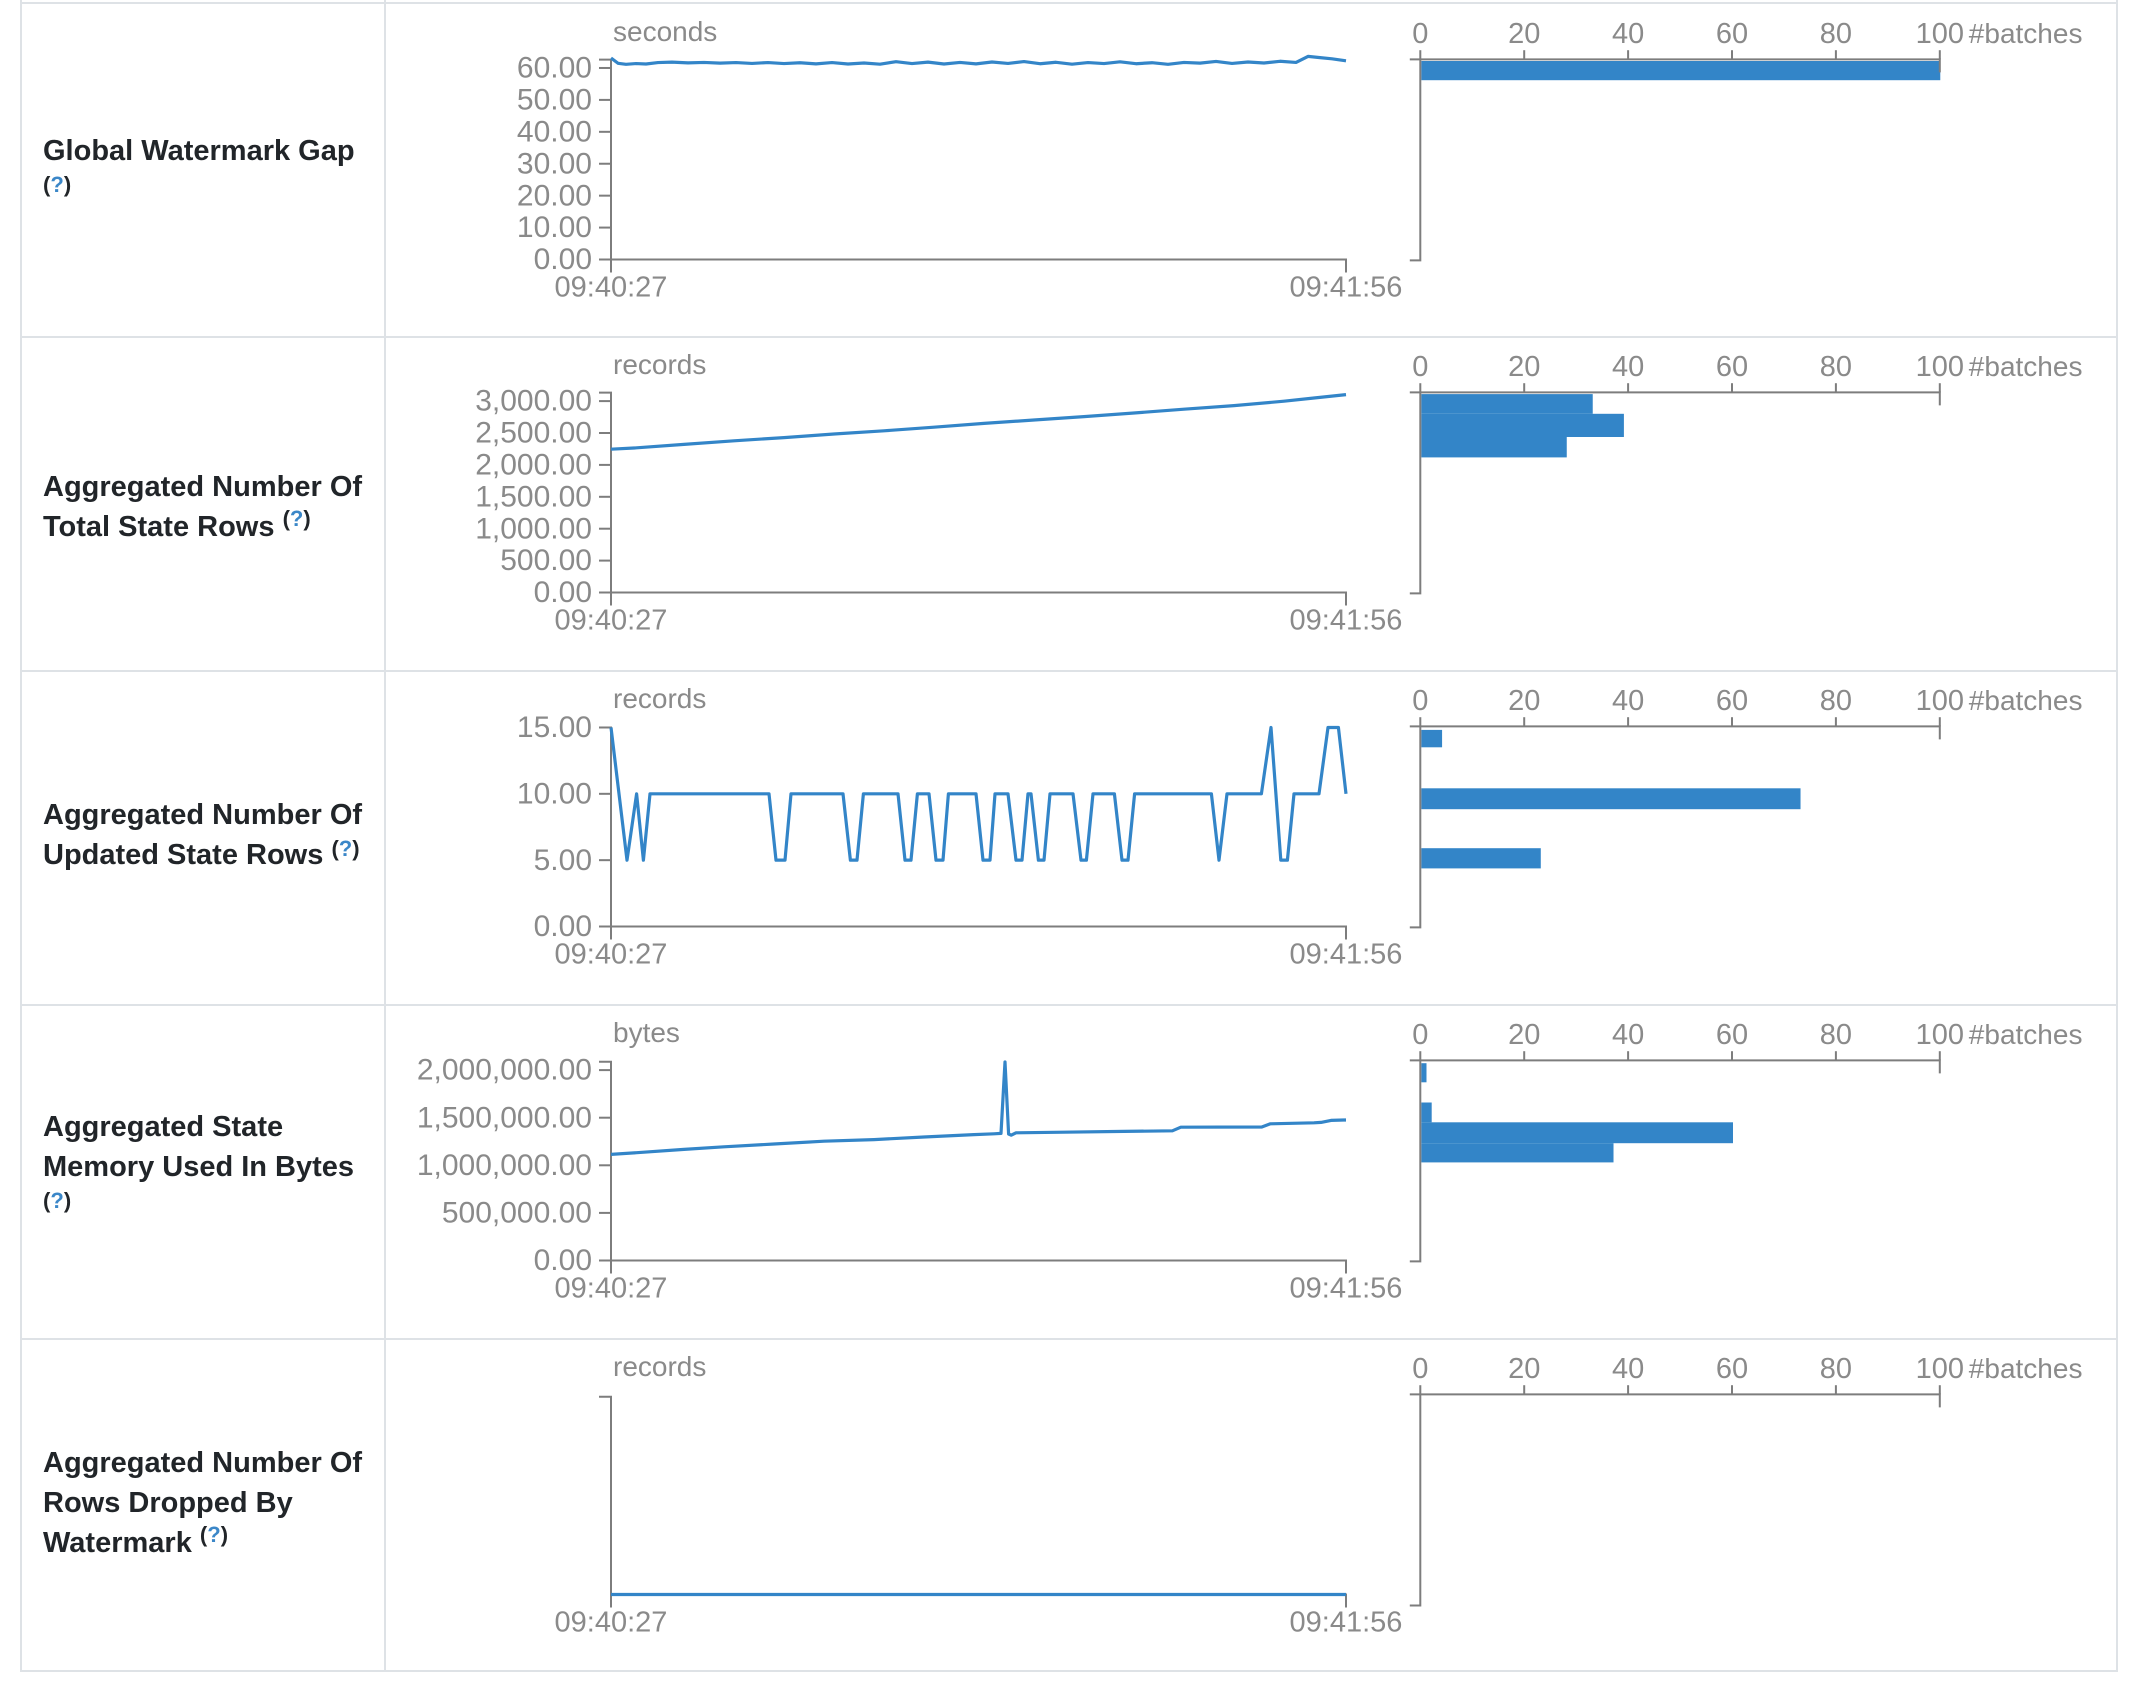  What do you see at coordinates (533, 433) in the screenshot?
I see `svg-text: 2,500.00` at bounding box center [533, 433].